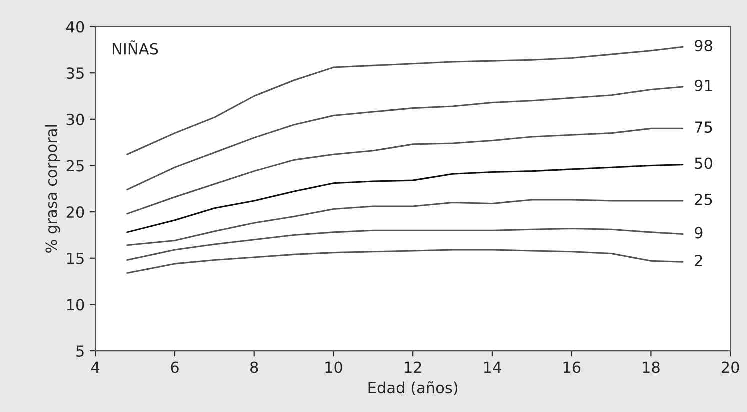 The image size is (747, 412). What do you see at coordinates (75, 212) in the screenshot?
I see `y-tick-label: 20` at bounding box center [75, 212].